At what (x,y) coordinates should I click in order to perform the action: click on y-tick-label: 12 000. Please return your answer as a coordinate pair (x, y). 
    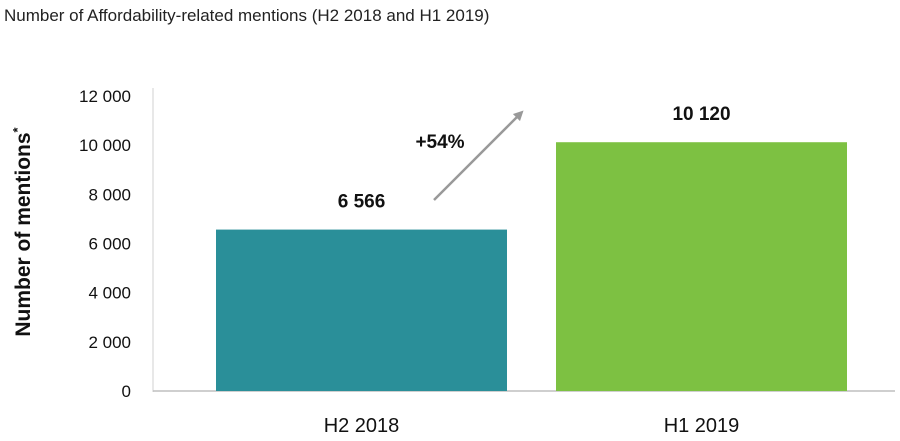
    Looking at the image, I should click on (105, 96).